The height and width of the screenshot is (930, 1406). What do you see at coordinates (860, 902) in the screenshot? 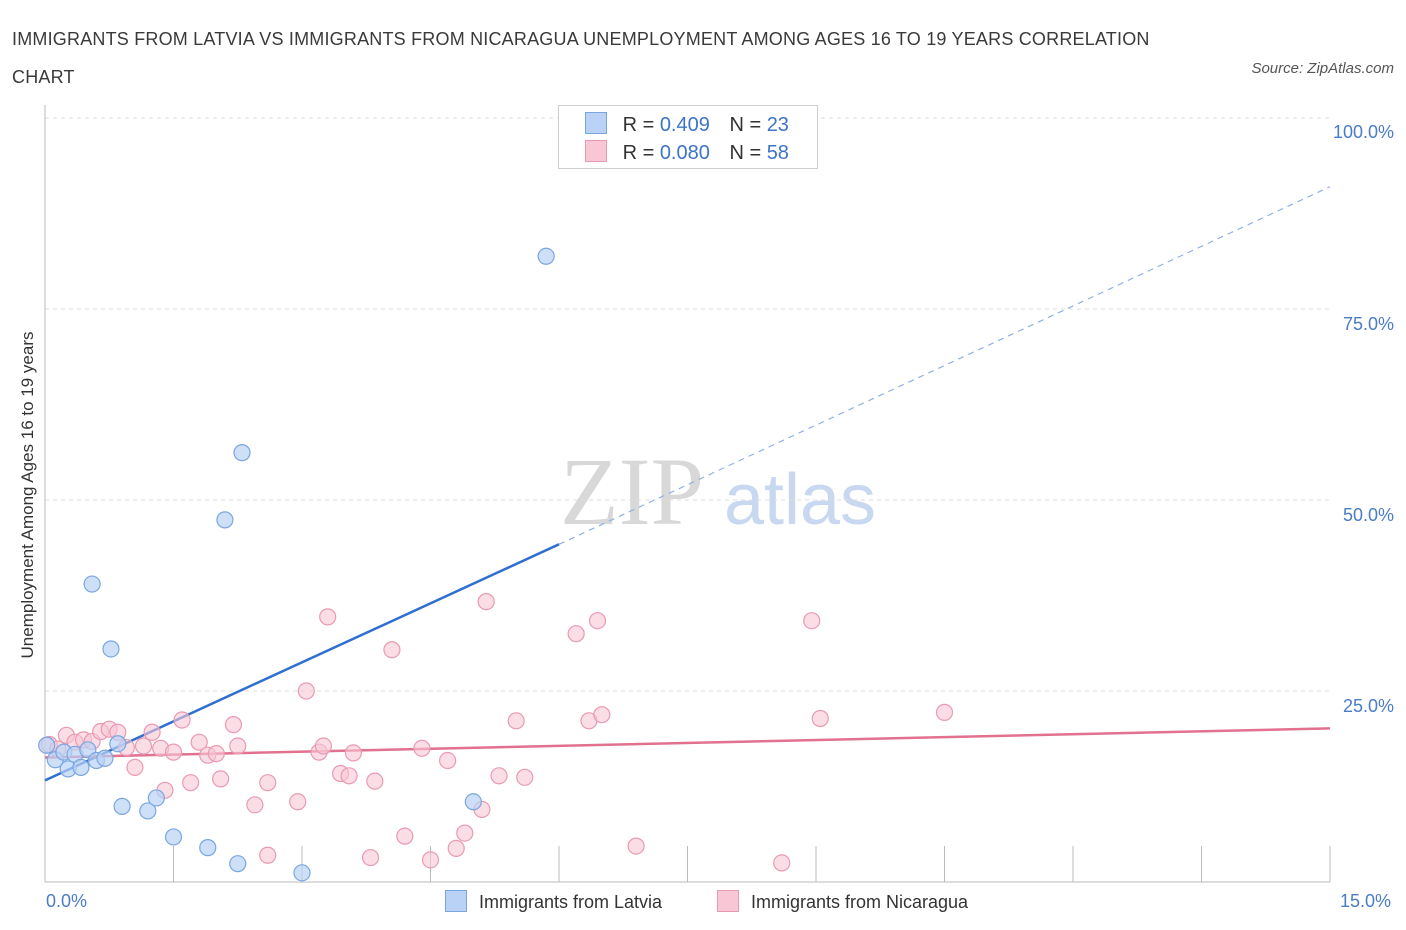
I see `legend-label: Immigrants from Nicaragua` at bounding box center [860, 902].